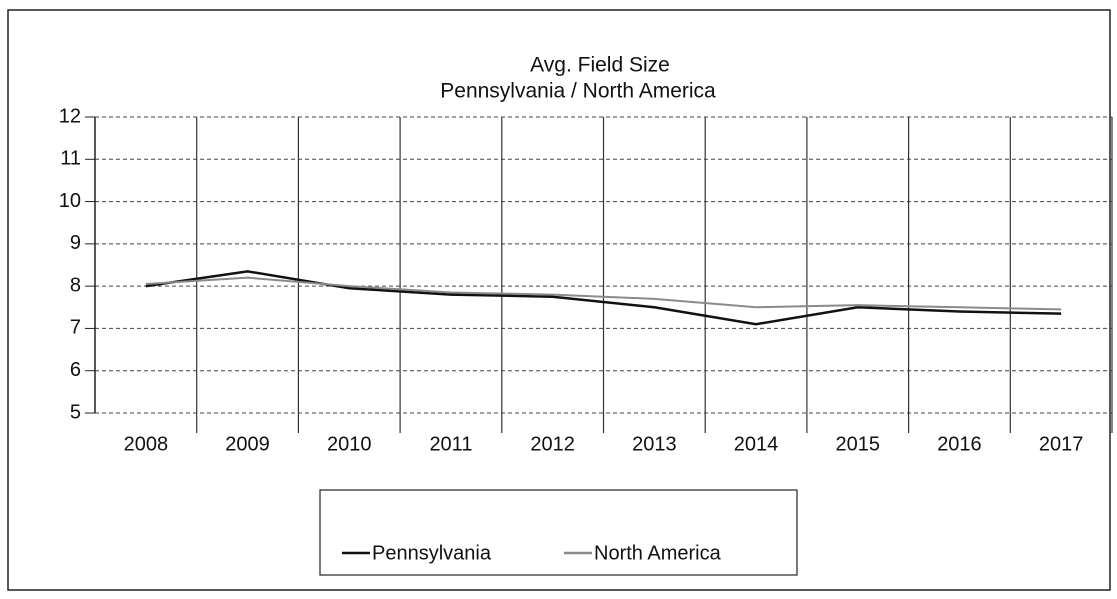 Image resolution: width=1117 pixels, height=599 pixels. I want to click on chart-subtitle: Pennsylvania / North America, so click(578, 91).